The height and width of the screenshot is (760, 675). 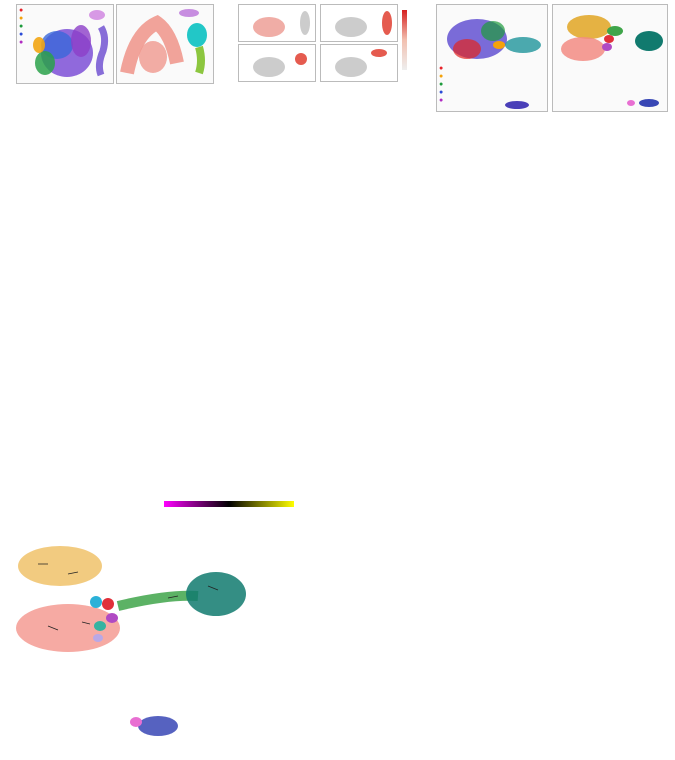 I want to click on panel-a: ● ● ● ● ●, so click(x=114, y=50).